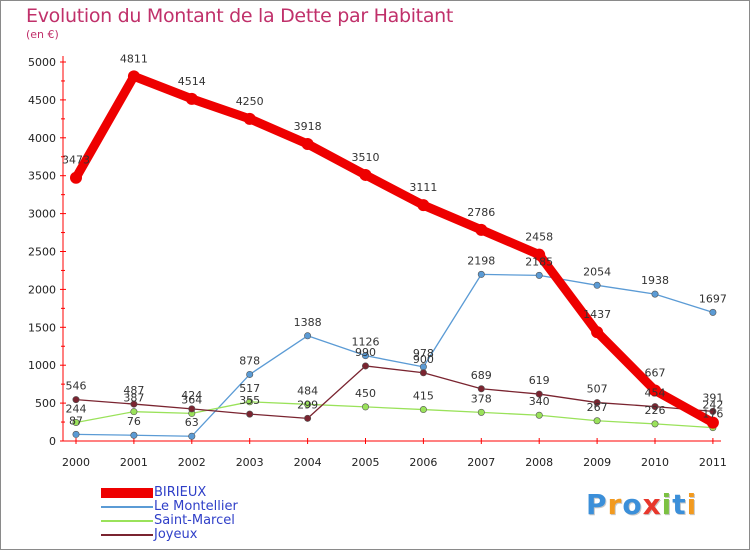 This screenshot has height=550, width=750. Describe the element at coordinates (394, 392) in the screenshot. I see `series-line-joyeux` at that location.